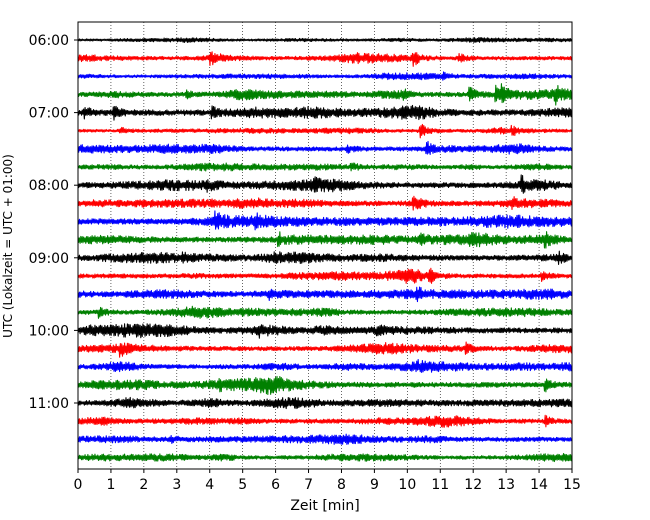 The height and width of the screenshot is (520, 650). What do you see at coordinates (506, 485) in the screenshot?
I see `x-tick-label: 13` at bounding box center [506, 485].